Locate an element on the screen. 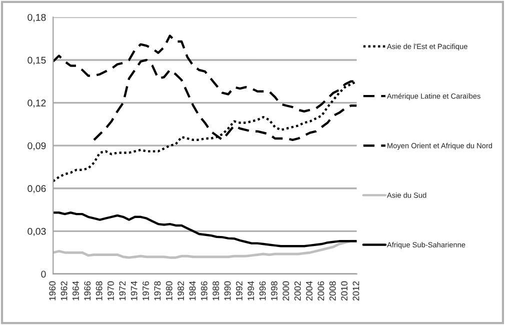 The image size is (506, 325). x-tick-label: 1992 is located at coordinates (239, 290).